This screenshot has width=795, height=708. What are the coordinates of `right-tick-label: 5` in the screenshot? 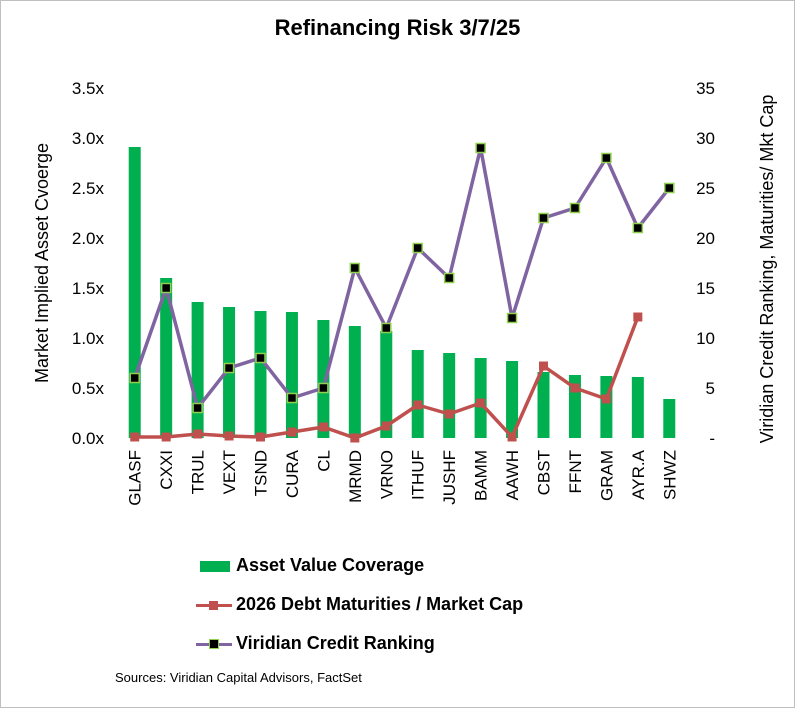 It's located at (710, 388).